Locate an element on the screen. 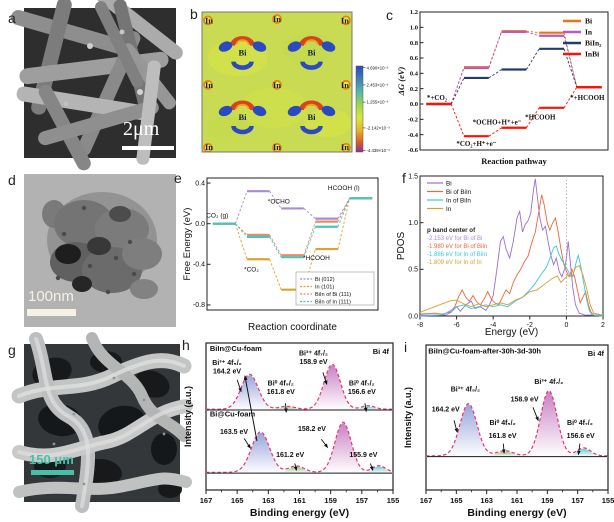 This screenshot has height=522, width=614. y-tick-label: 0.4 is located at coordinates (414, 74).